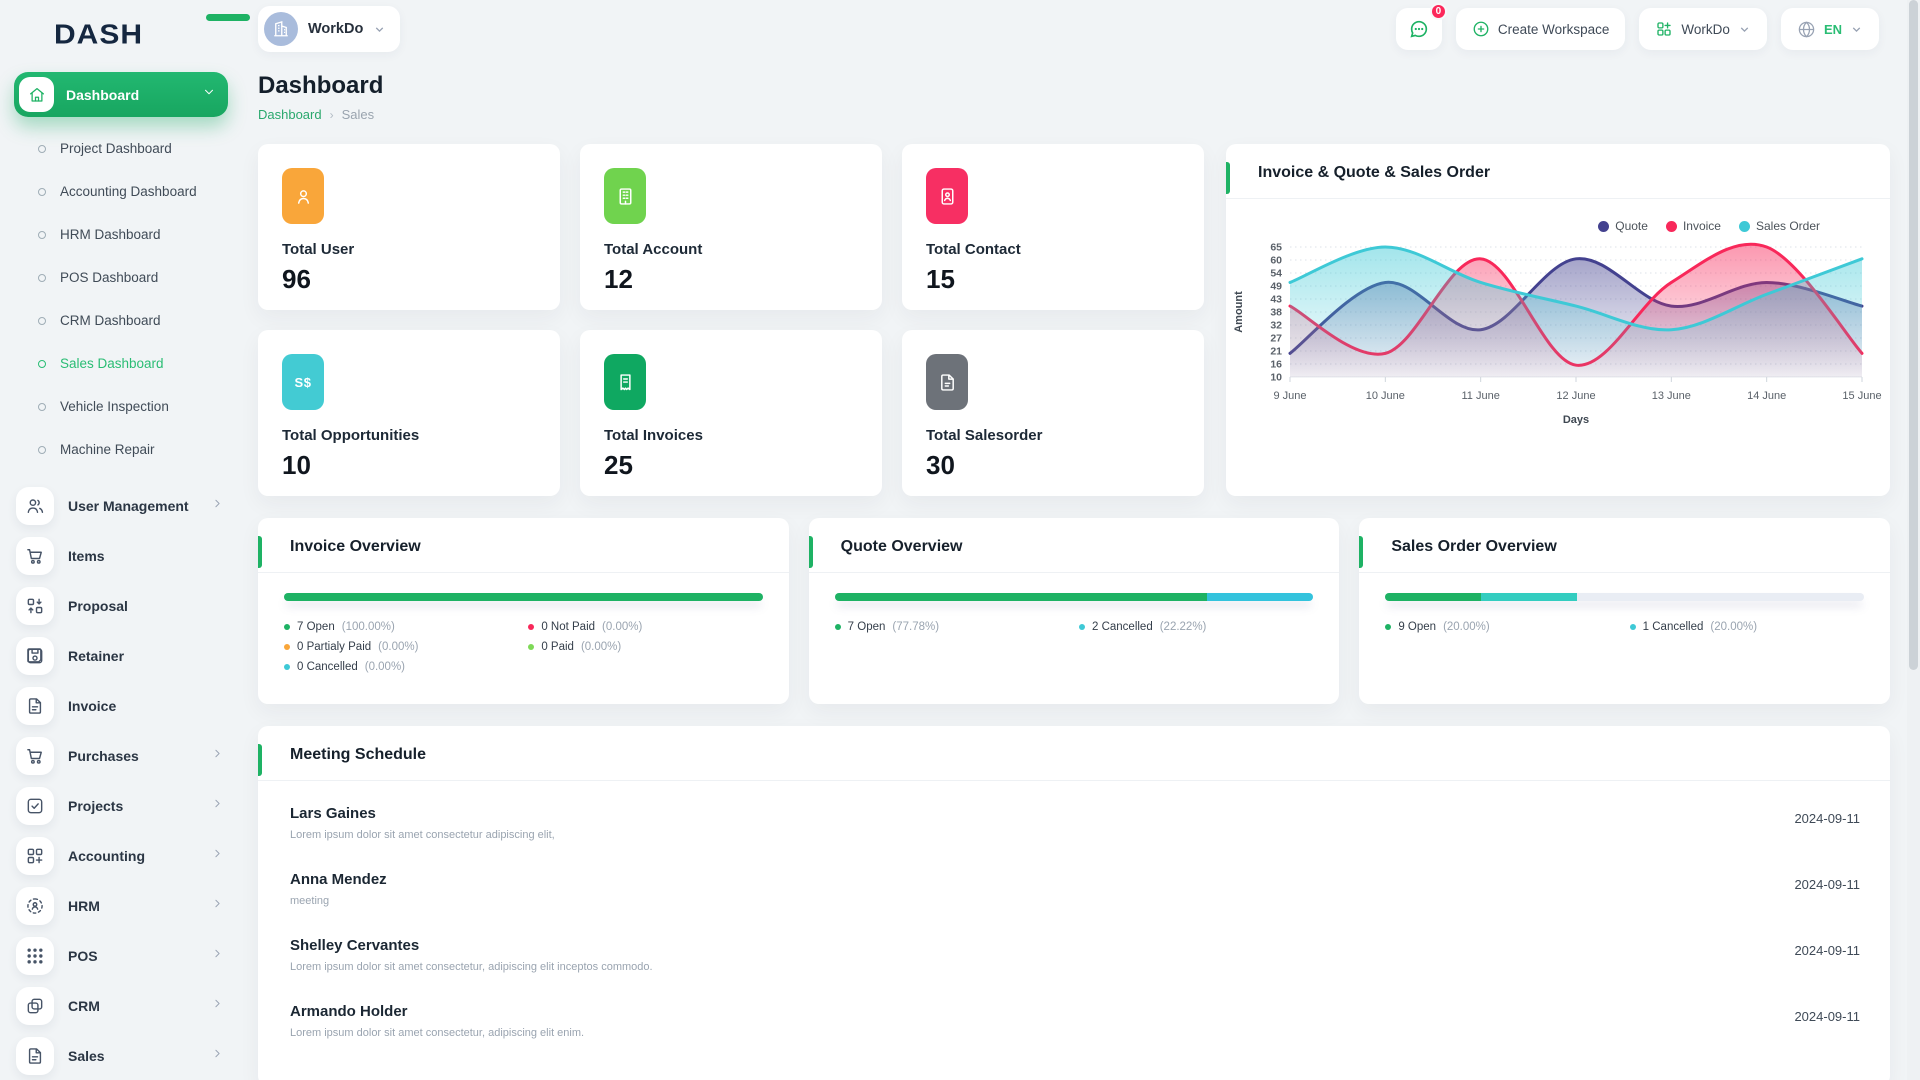  I want to click on sidebar-item-hrm: HRM, so click(127, 906).